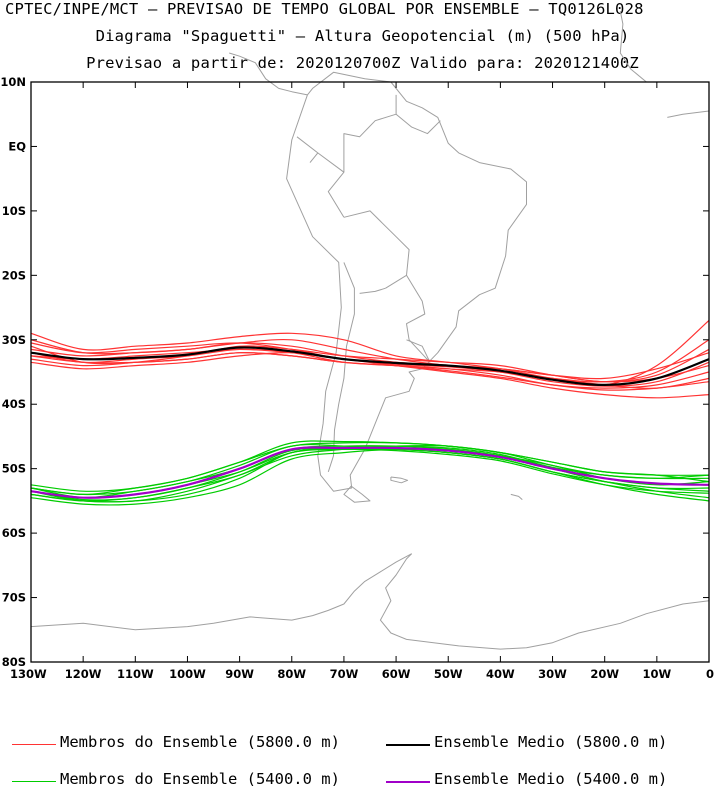 The image size is (725, 794). Describe the element at coordinates (239, 674) in the screenshot. I see `lon-label: 90W` at that location.